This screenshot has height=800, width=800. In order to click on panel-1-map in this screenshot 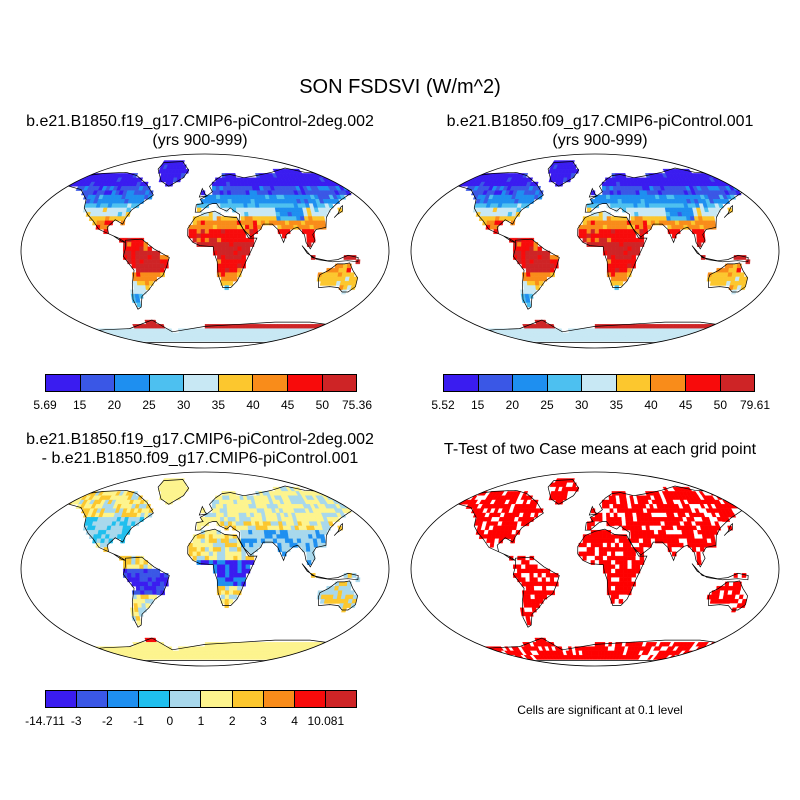, I will do `click(205, 251)`.